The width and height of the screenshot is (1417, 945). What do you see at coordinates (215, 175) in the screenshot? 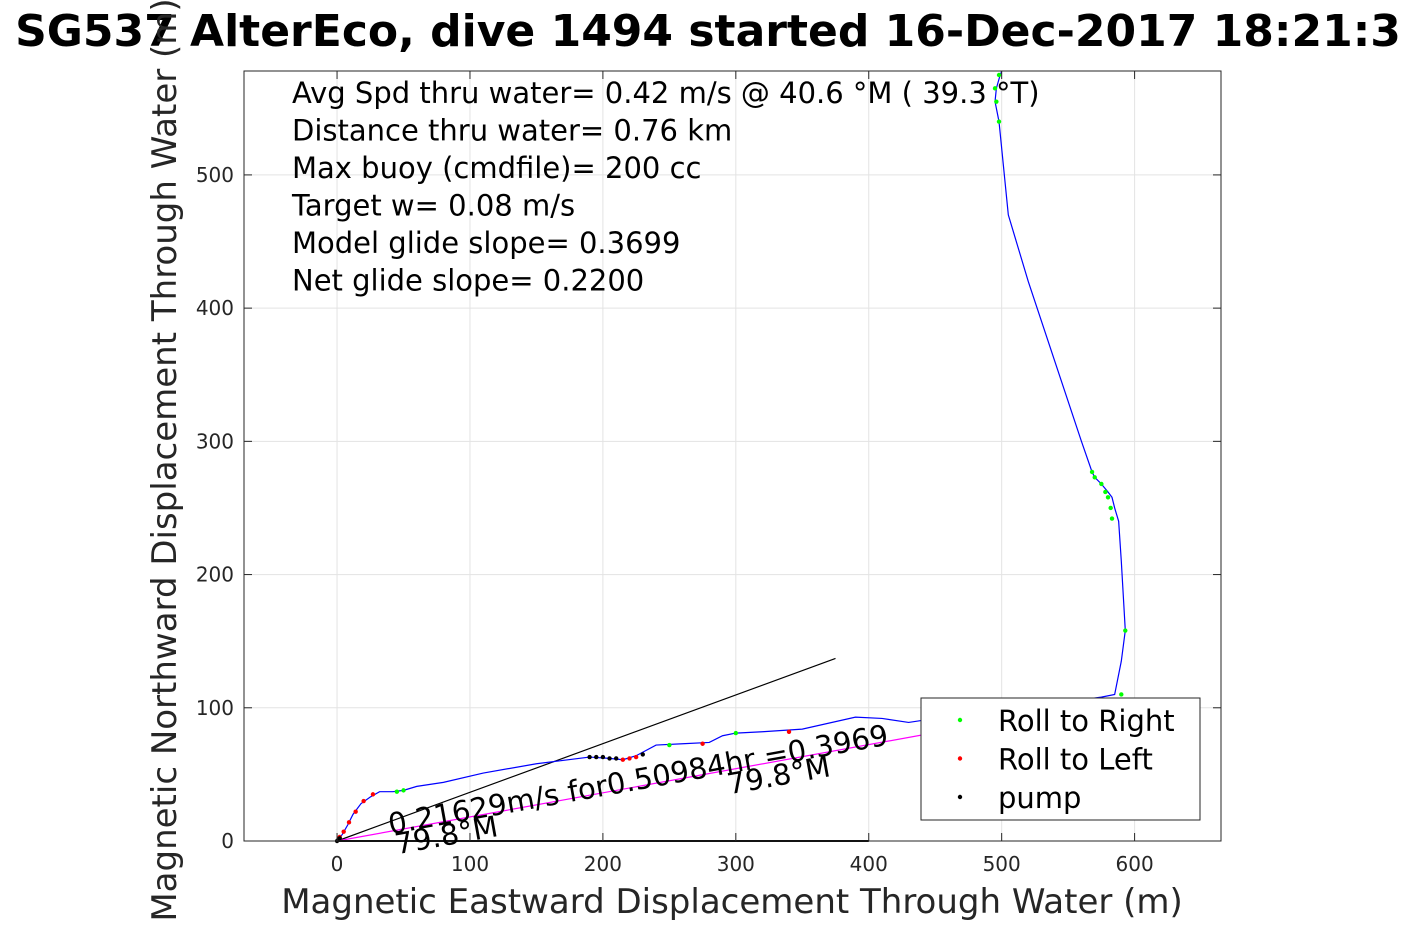
I see `y-tick-label: 500` at bounding box center [215, 175].